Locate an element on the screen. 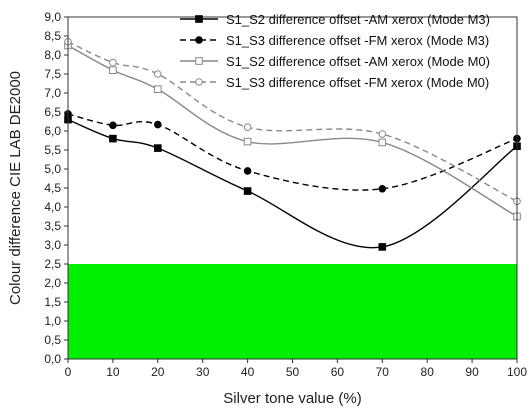 Image resolution: width=530 pixels, height=412 pixels. y-tick-label: 8,5 is located at coordinates (52, 36).